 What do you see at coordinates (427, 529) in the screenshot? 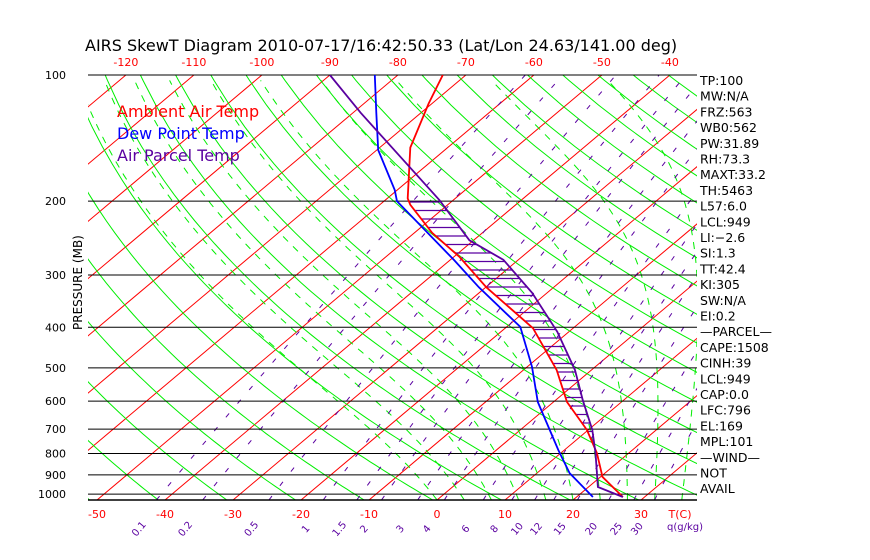
I see `mixing-ratio-tick-label: 4` at bounding box center [427, 529].